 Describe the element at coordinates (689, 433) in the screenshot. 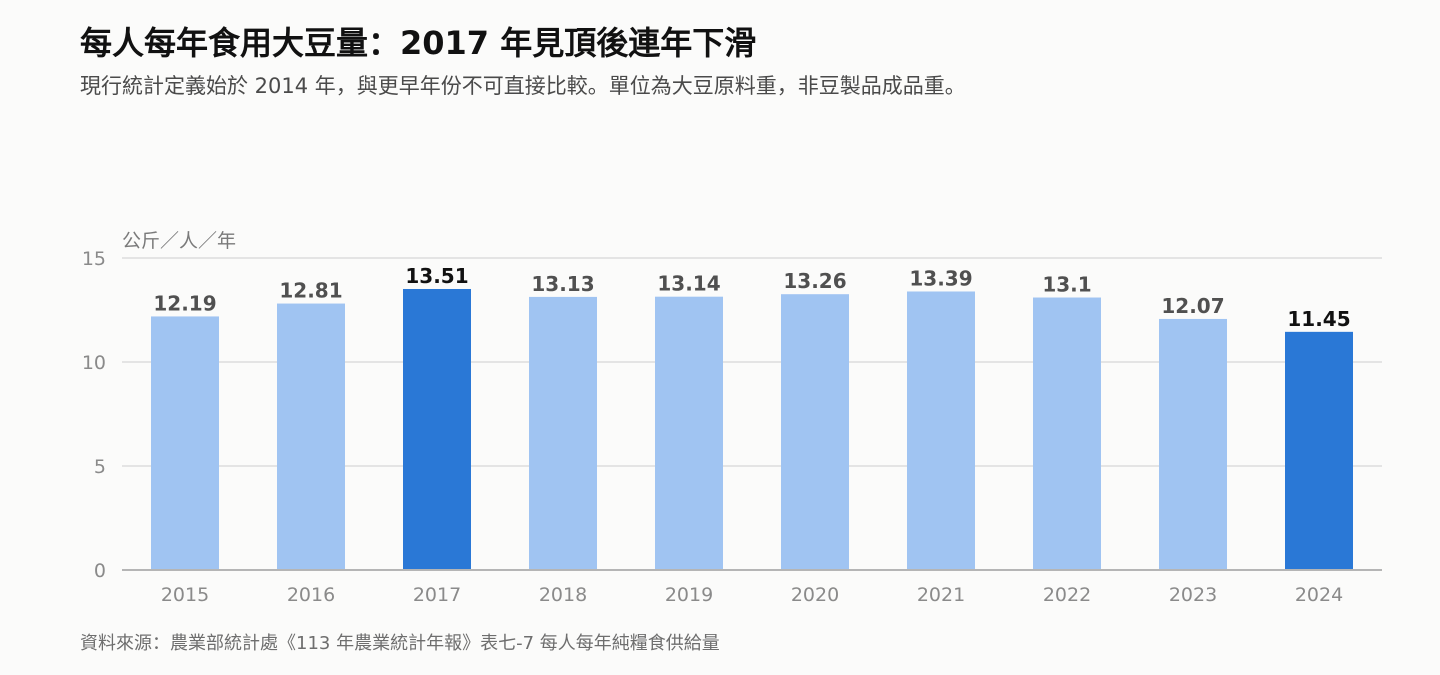

I see `bar-2019` at that location.